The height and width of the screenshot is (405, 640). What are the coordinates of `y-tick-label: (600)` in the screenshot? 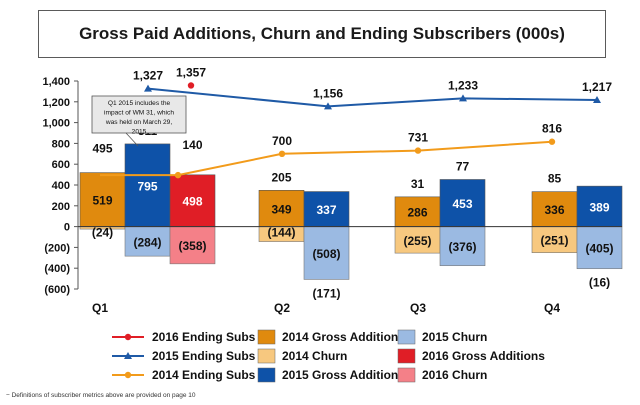 It's located at (57, 290).